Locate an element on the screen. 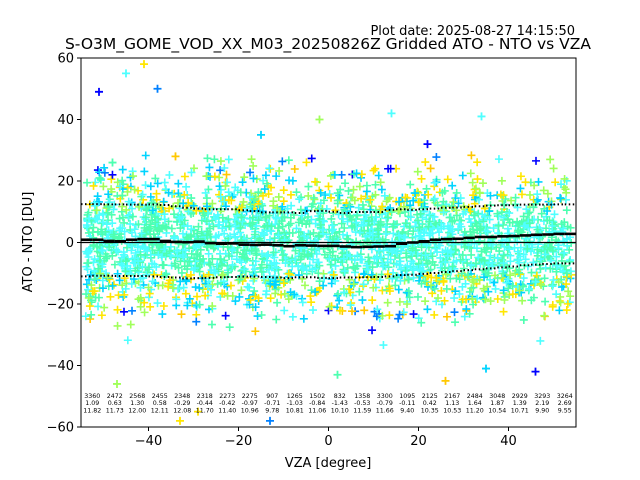  bin-std: 11.40 is located at coordinates (227, 411).